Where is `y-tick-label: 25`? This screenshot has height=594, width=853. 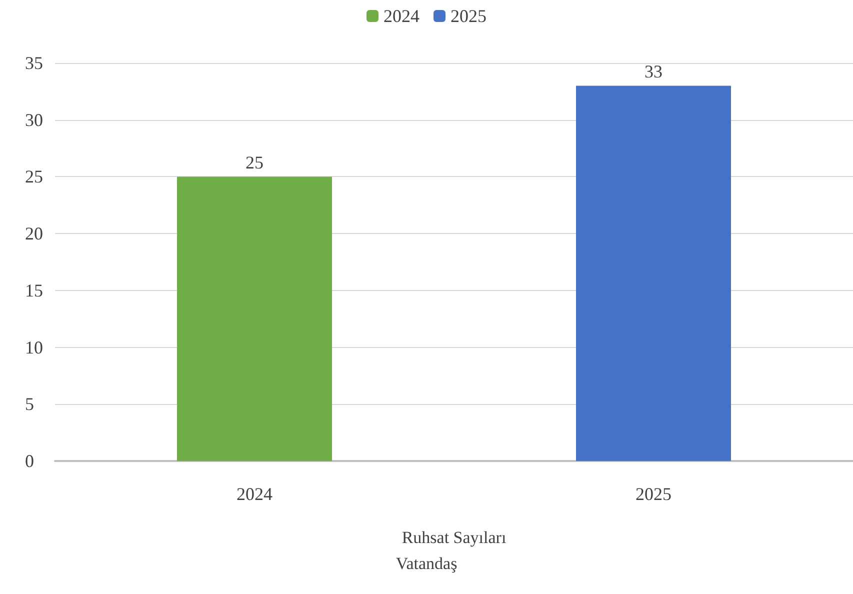 y-tick-label: 25 is located at coordinates (34, 176).